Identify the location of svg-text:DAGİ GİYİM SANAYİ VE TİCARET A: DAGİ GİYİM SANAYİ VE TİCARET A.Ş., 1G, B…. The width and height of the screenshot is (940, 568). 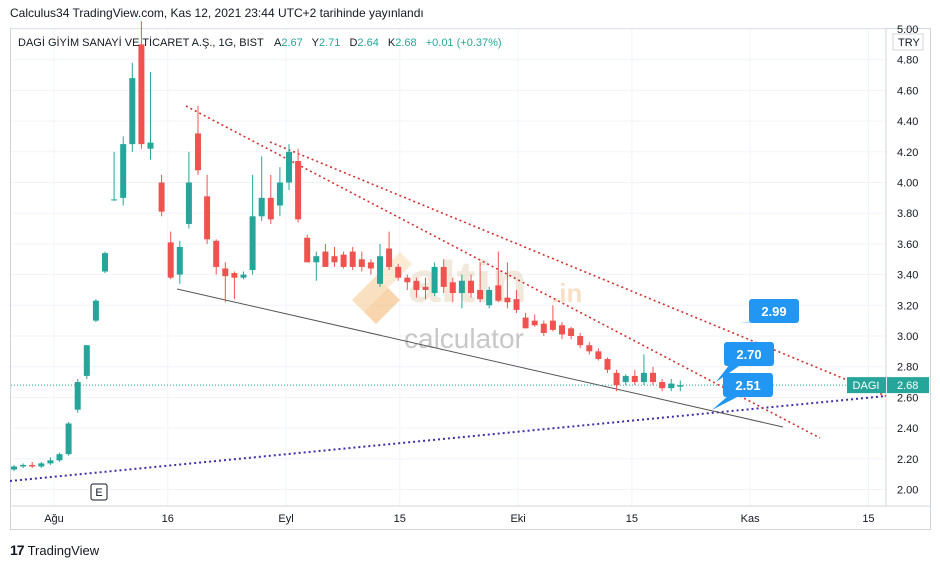
(260, 42).